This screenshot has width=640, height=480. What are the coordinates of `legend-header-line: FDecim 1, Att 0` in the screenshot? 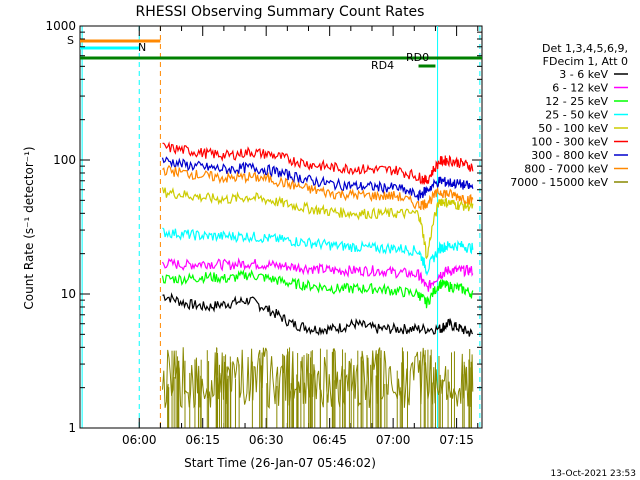 It's located at (585, 61).